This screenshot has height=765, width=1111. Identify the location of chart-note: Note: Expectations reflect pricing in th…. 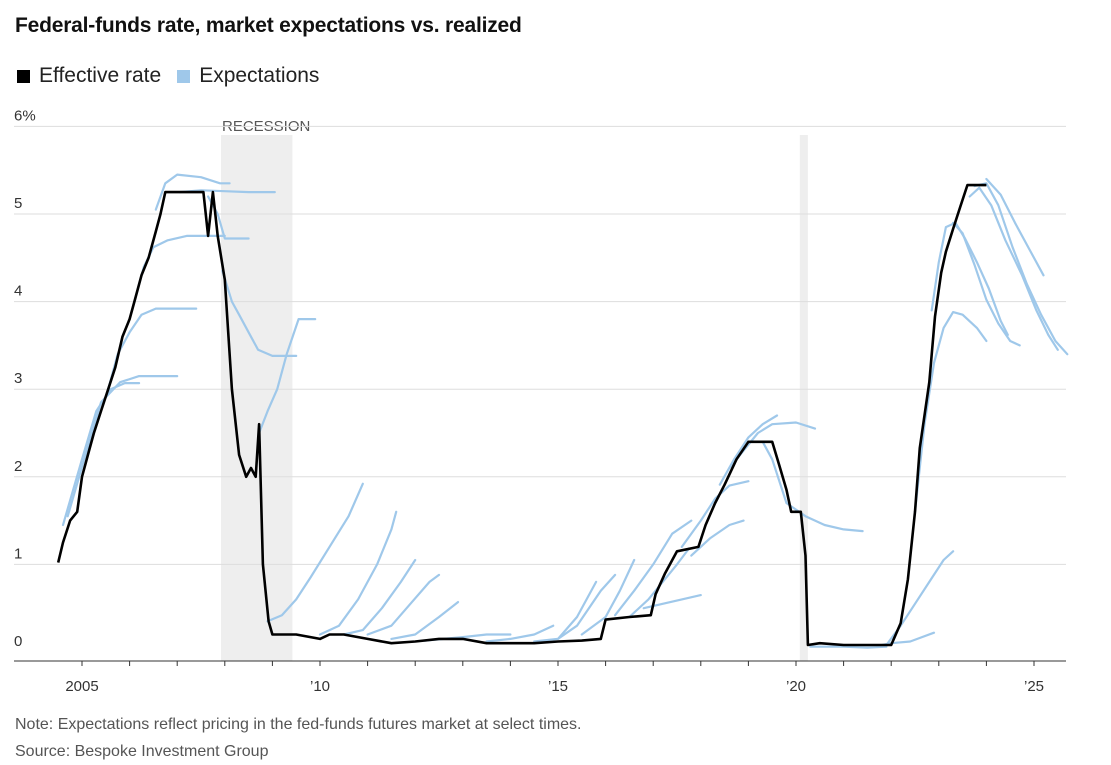
(298, 724).